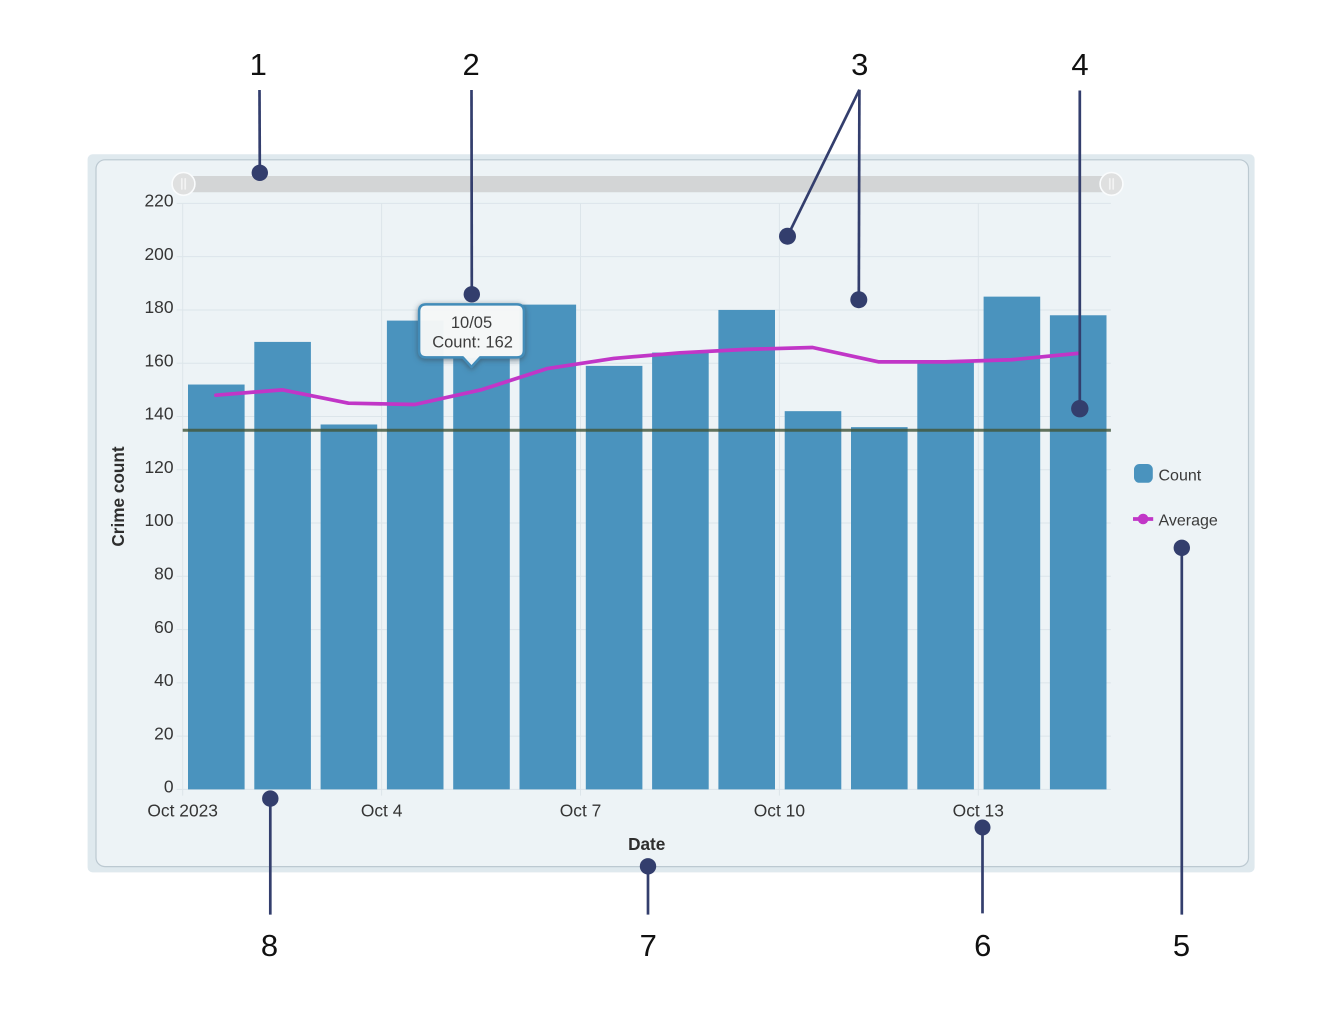 Image resolution: width=1343 pixels, height=1014 pixels. What do you see at coordinates (472, 342) in the screenshot?
I see `svg-text: Count: 162` at bounding box center [472, 342].